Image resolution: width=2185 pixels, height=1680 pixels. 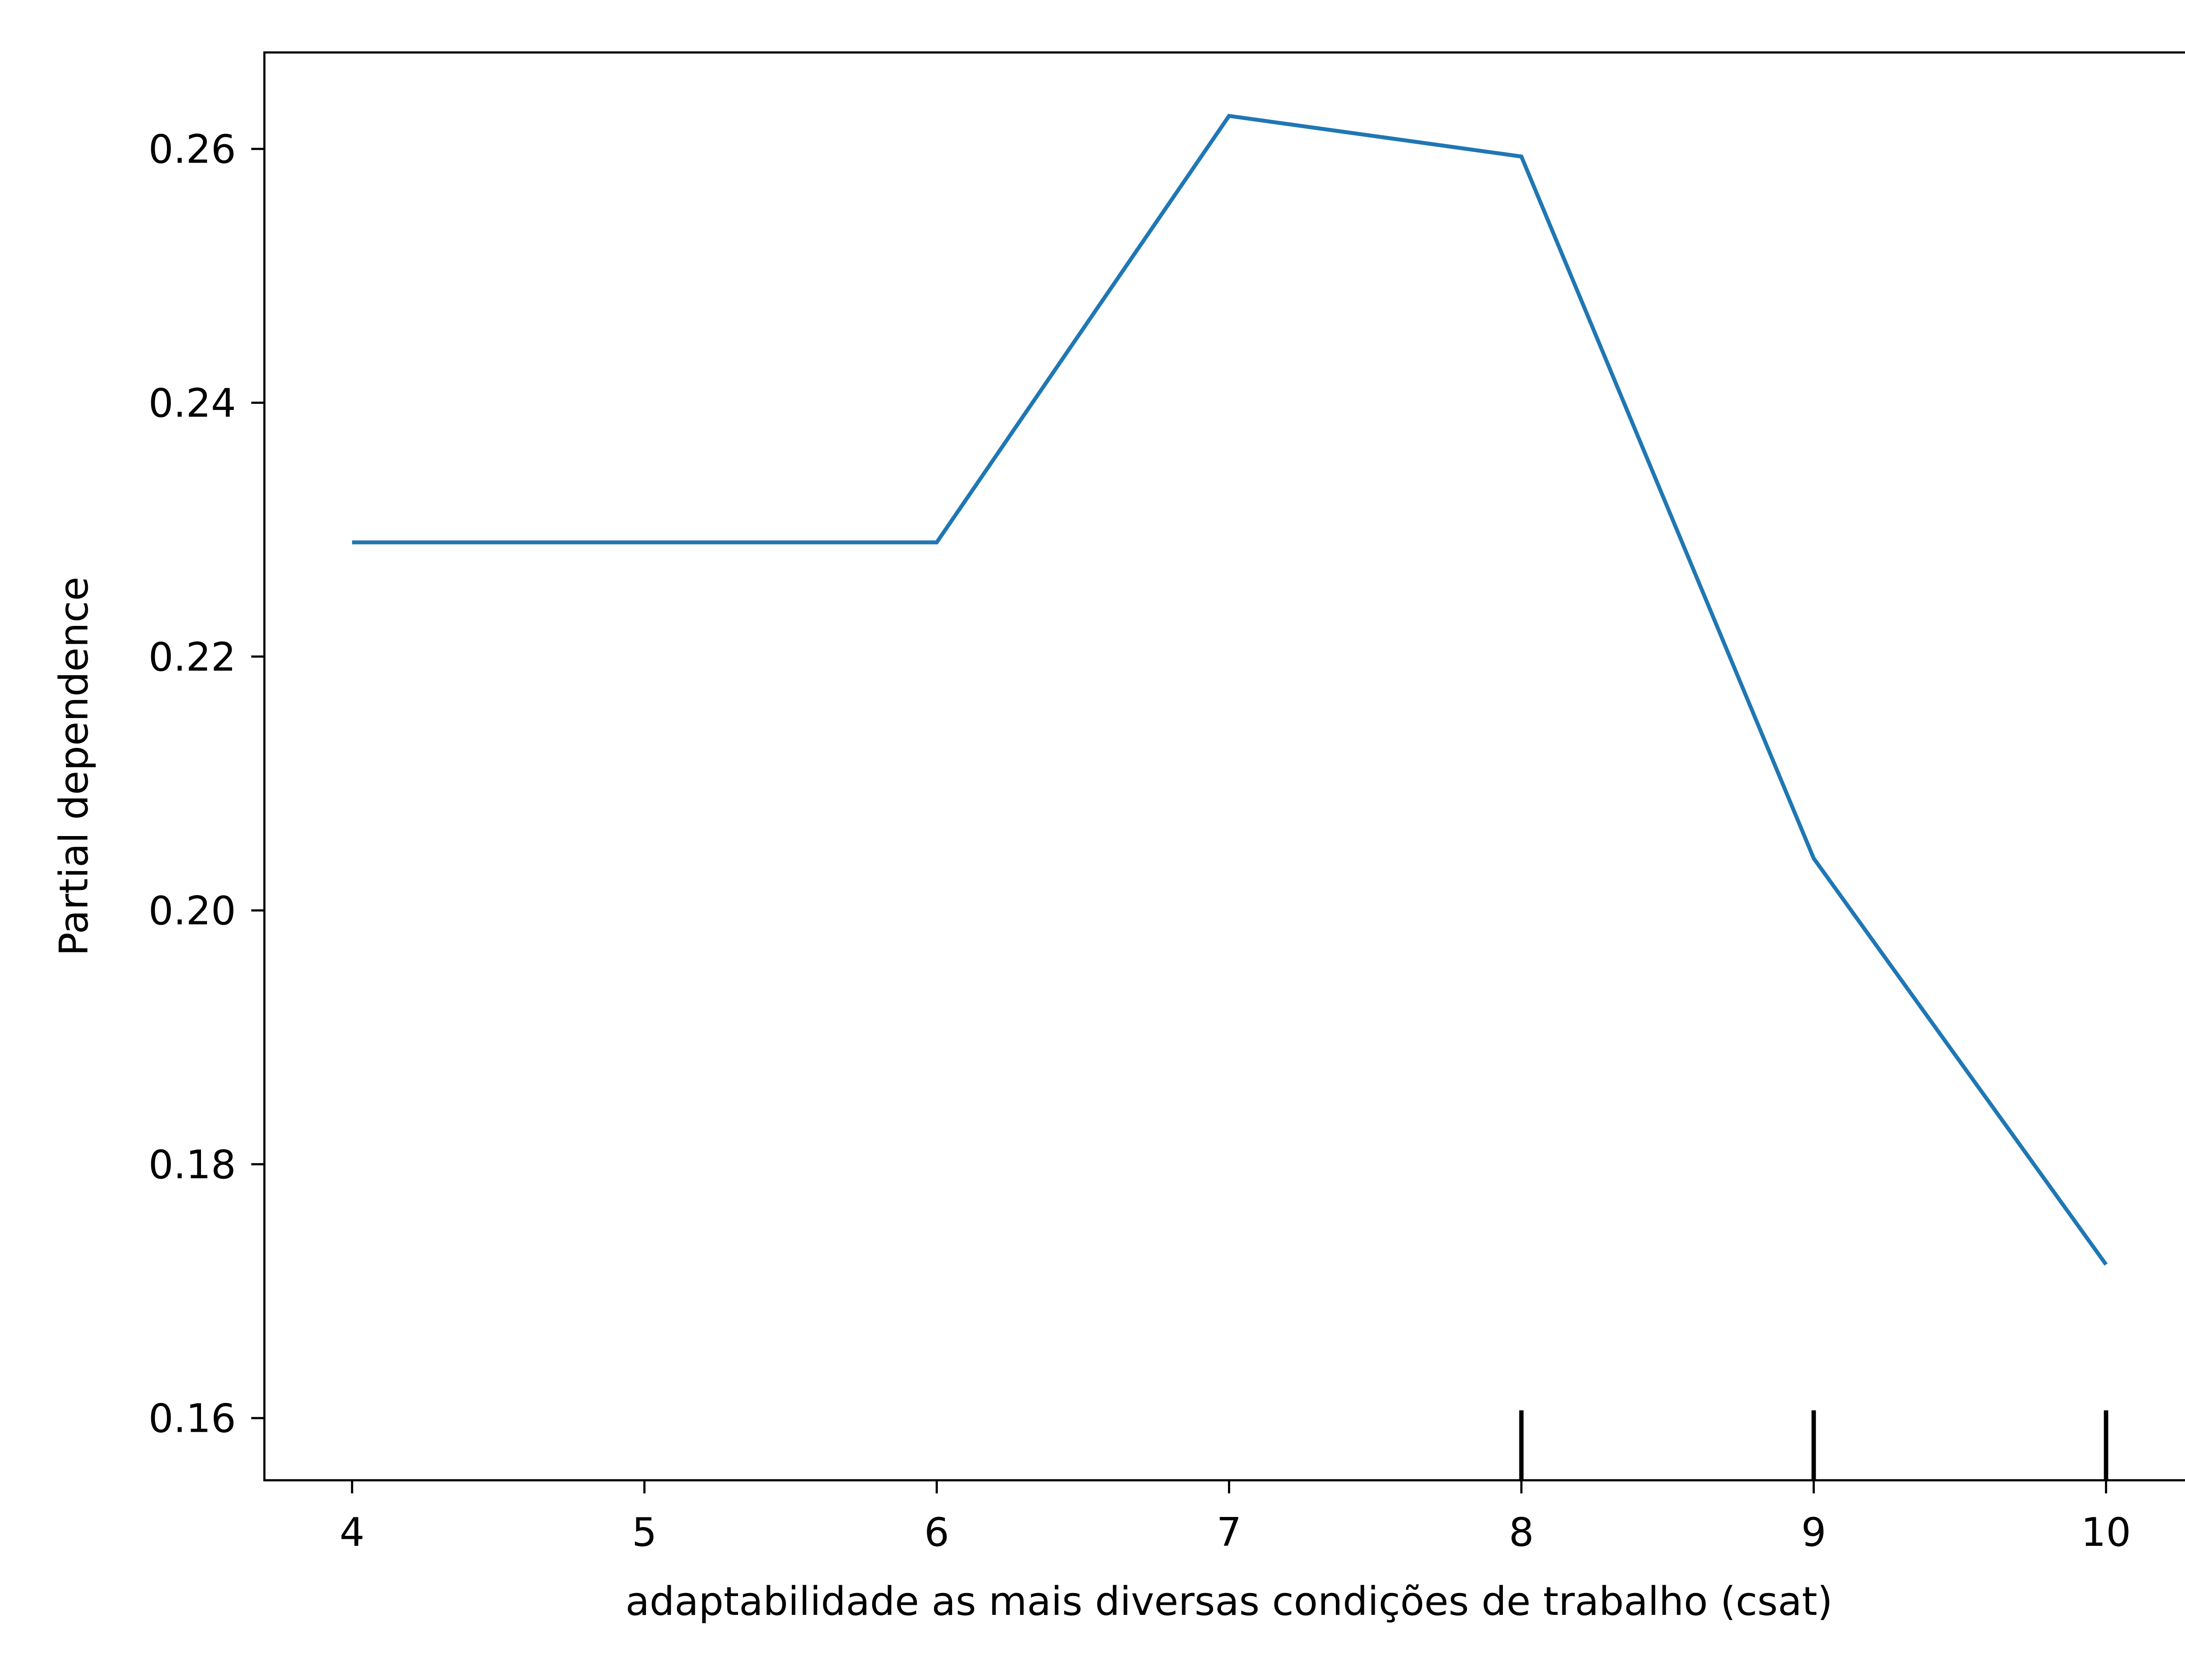 What do you see at coordinates (352, 1532) in the screenshot?
I see `x-tick-label: 4` at bounding box center [352, 1532].